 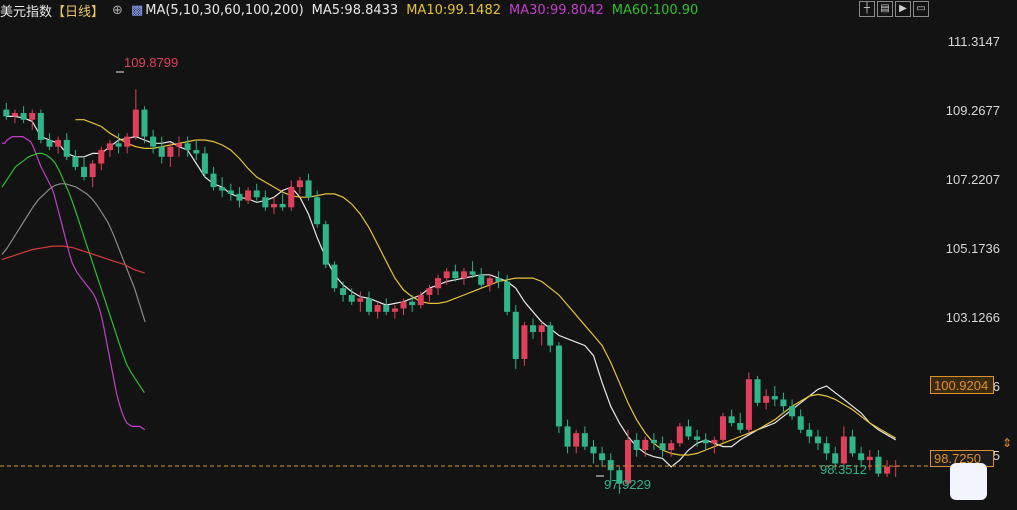 I want to click on ma60-value: MA60:100.90, so click(x=655, y=10).